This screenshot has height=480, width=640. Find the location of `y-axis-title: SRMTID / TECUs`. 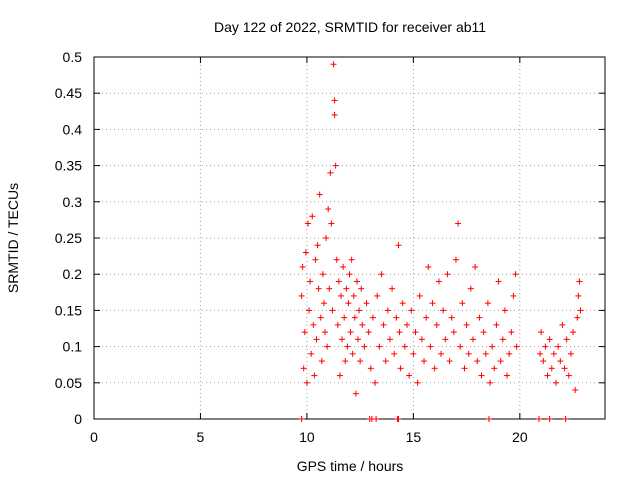

y-axis-title: SRMTID / TECUs is located at coordinates (13, 238).